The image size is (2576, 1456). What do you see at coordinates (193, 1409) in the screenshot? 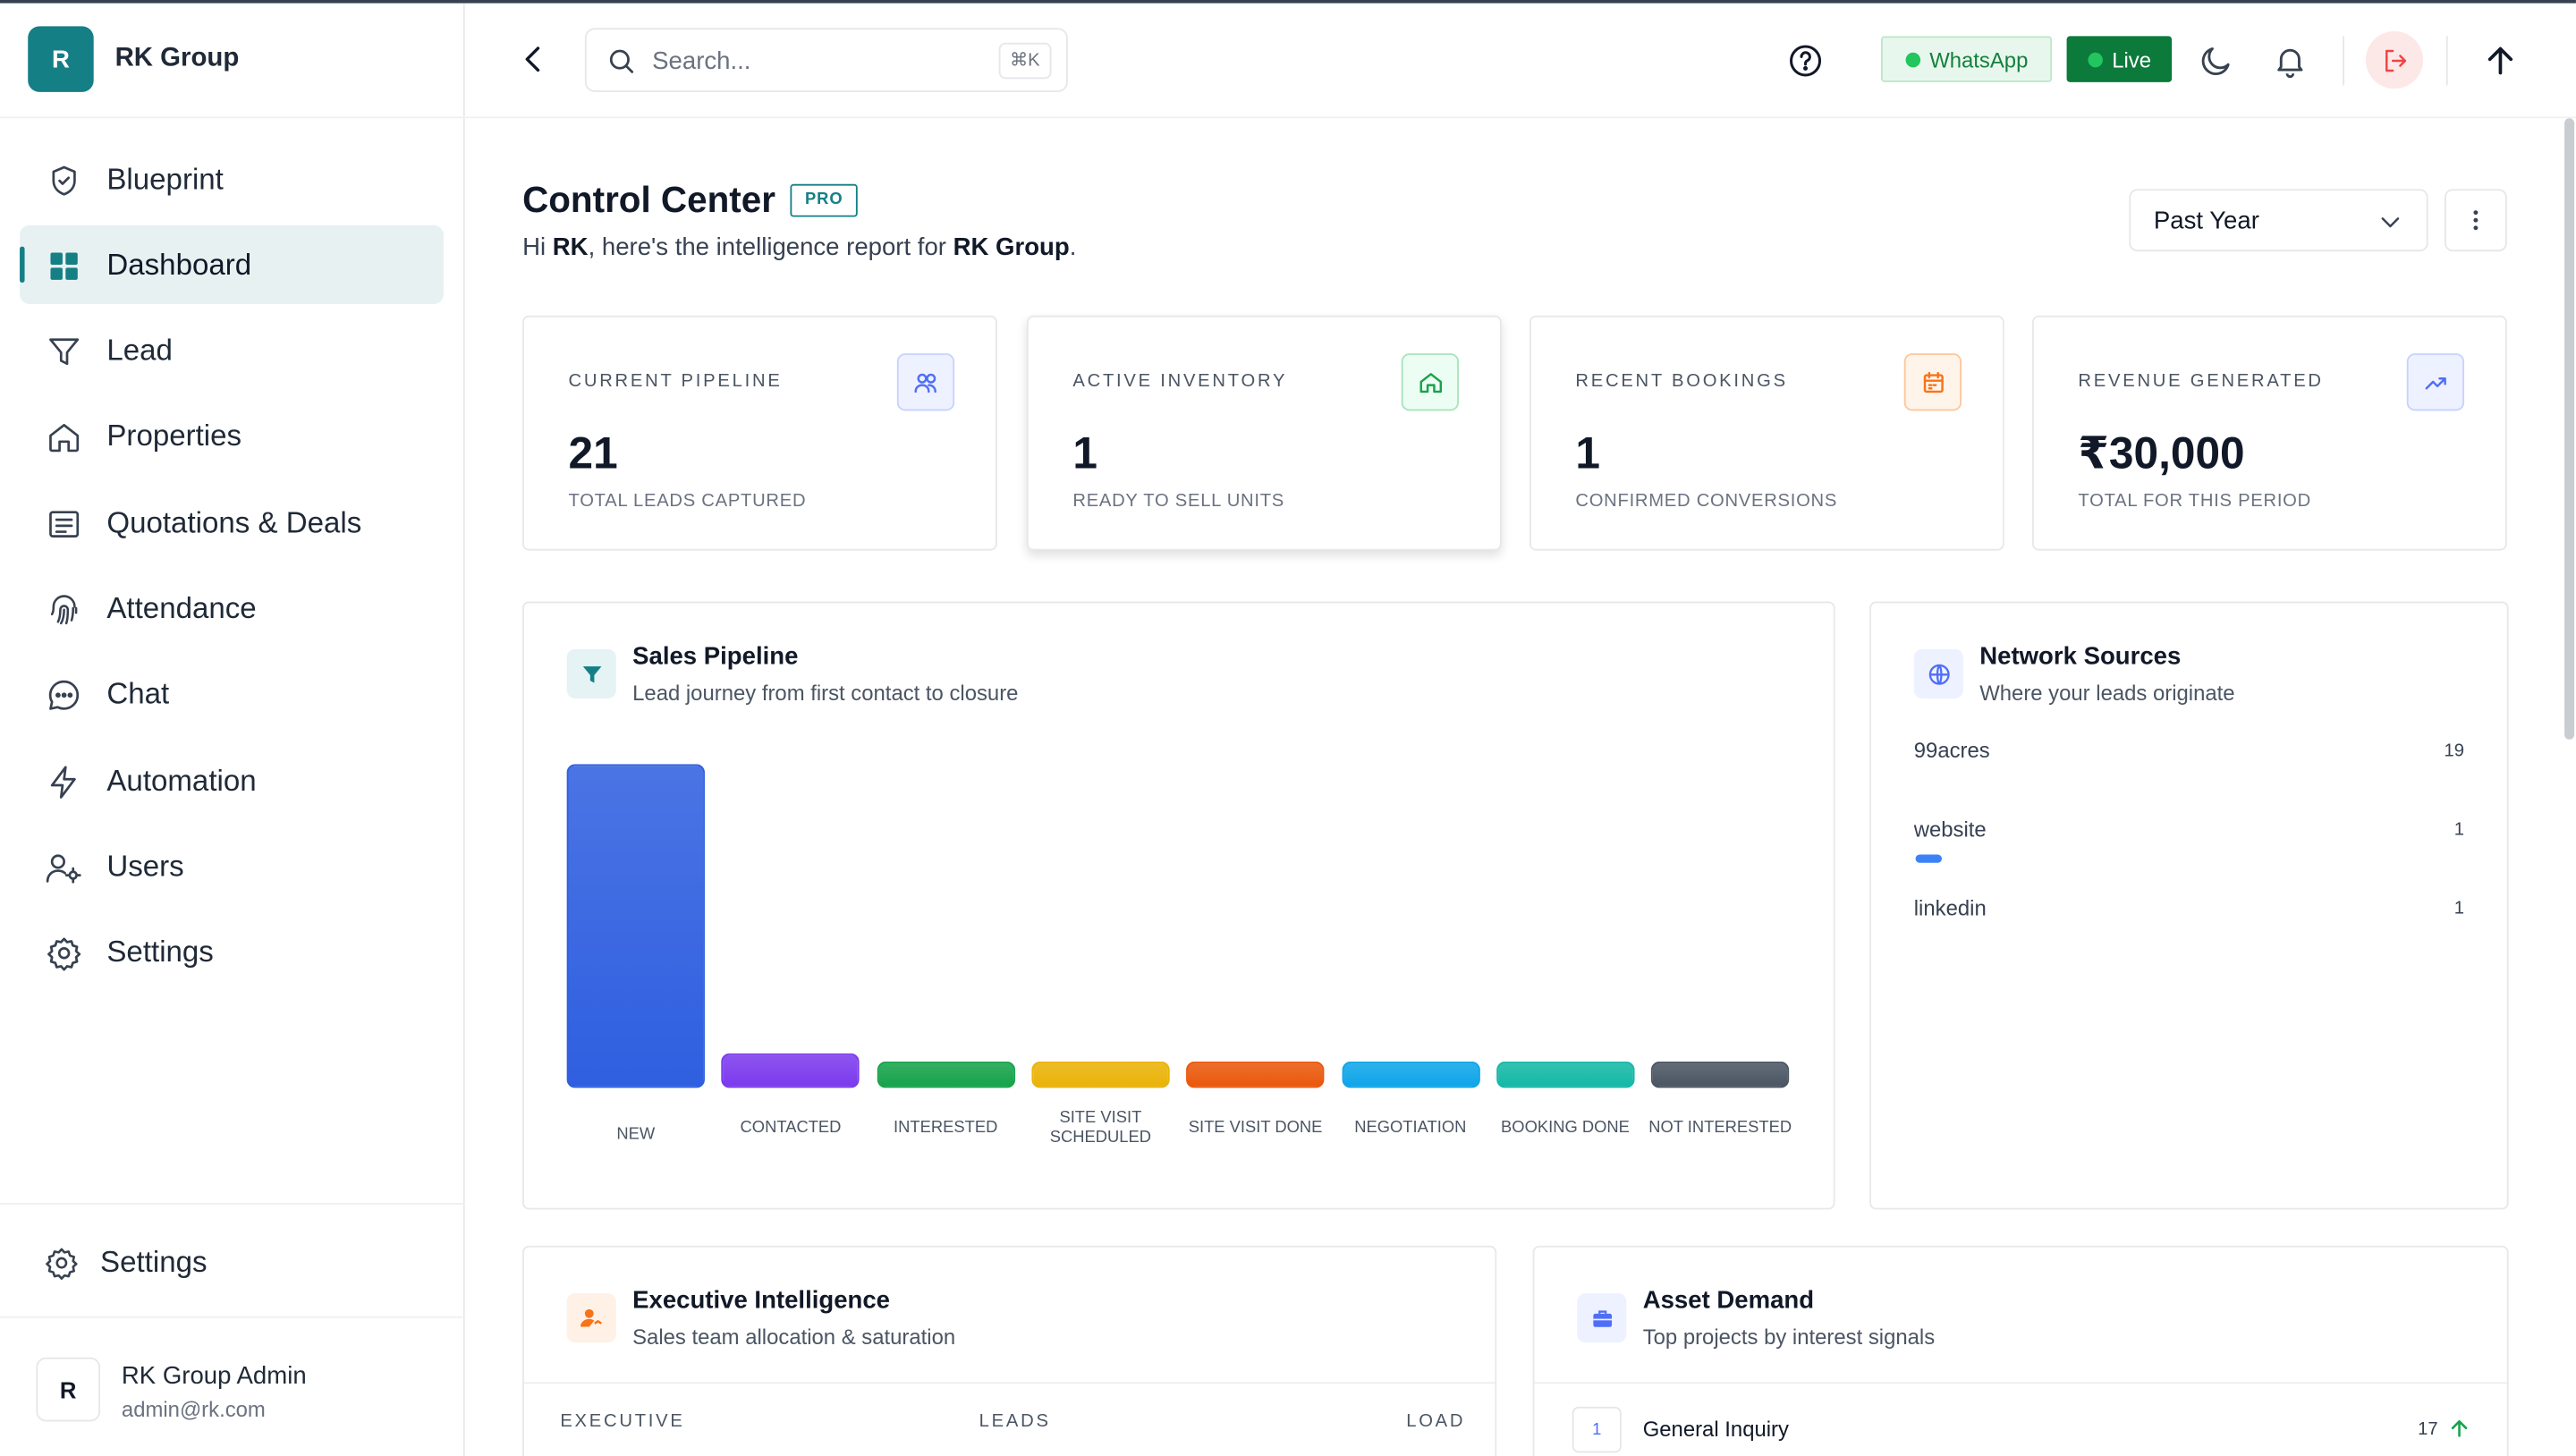
I see `user-email: admin@rk.com` at bounding box center [193, 1409].